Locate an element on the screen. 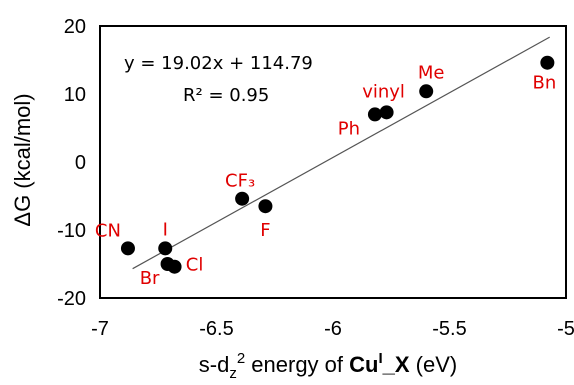 The image size is (574, 385). point-label: F is located at coordinates (265, 230).